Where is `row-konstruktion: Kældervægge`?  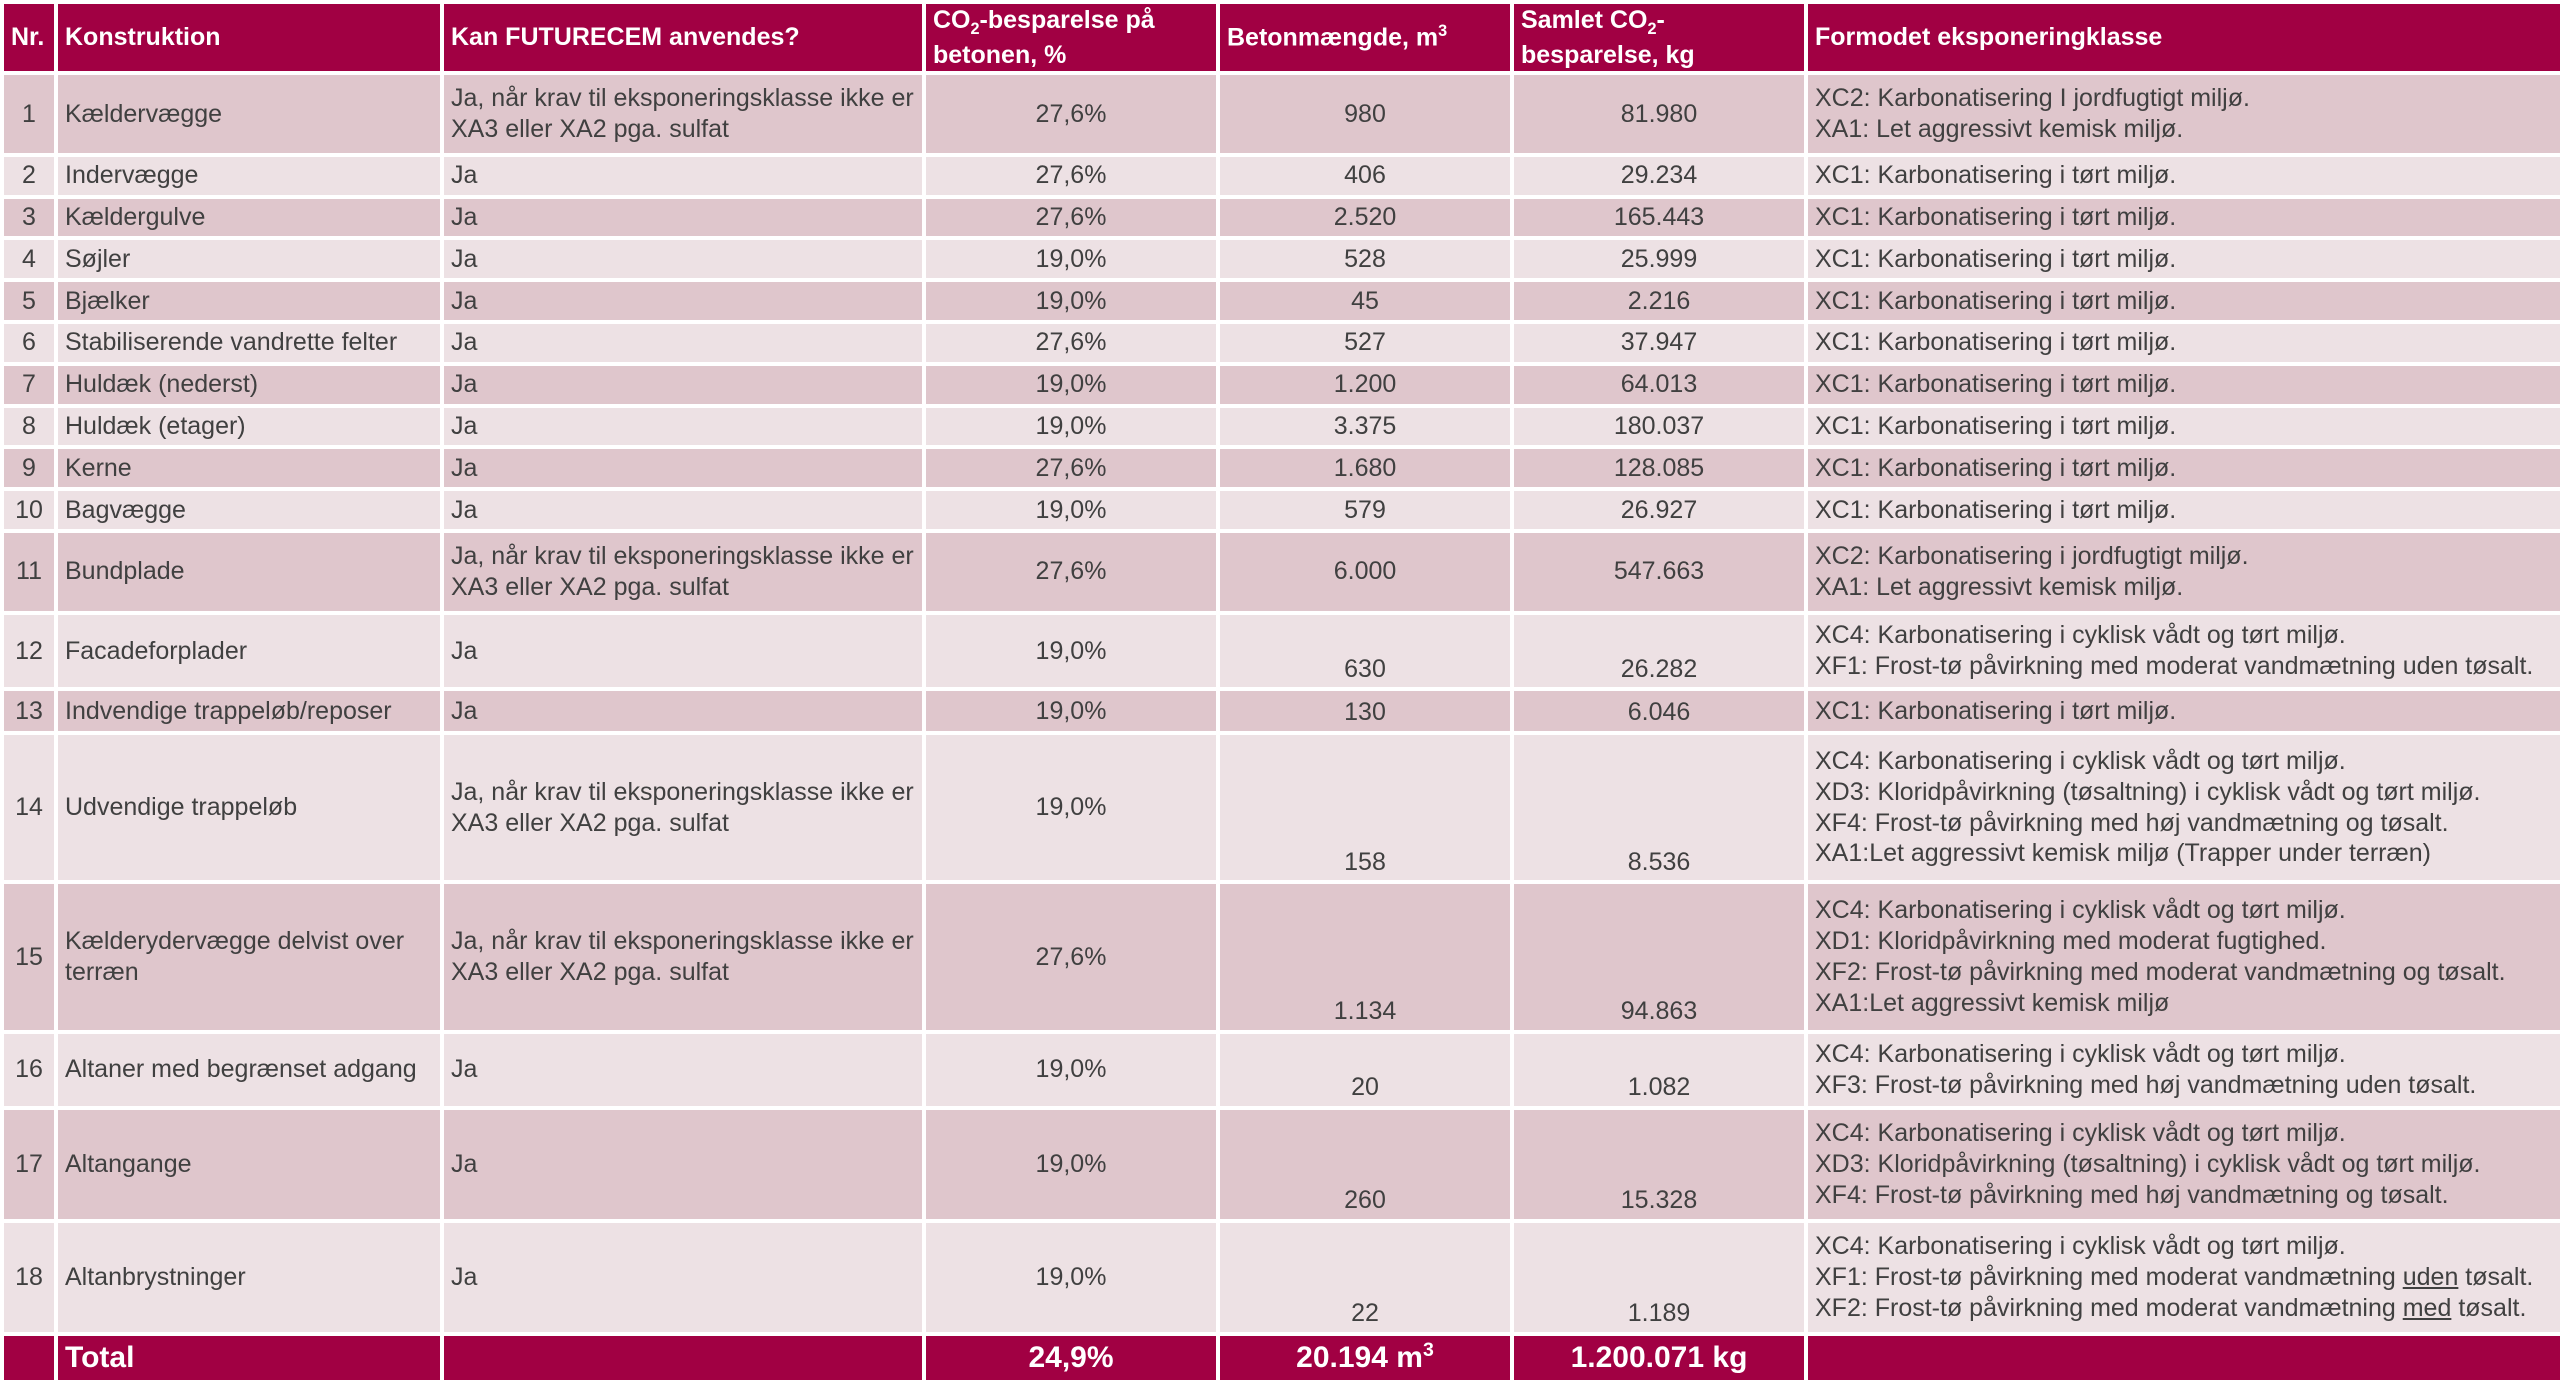
row-konstruktion: Kældervægge is located at coordinates (249, 114).